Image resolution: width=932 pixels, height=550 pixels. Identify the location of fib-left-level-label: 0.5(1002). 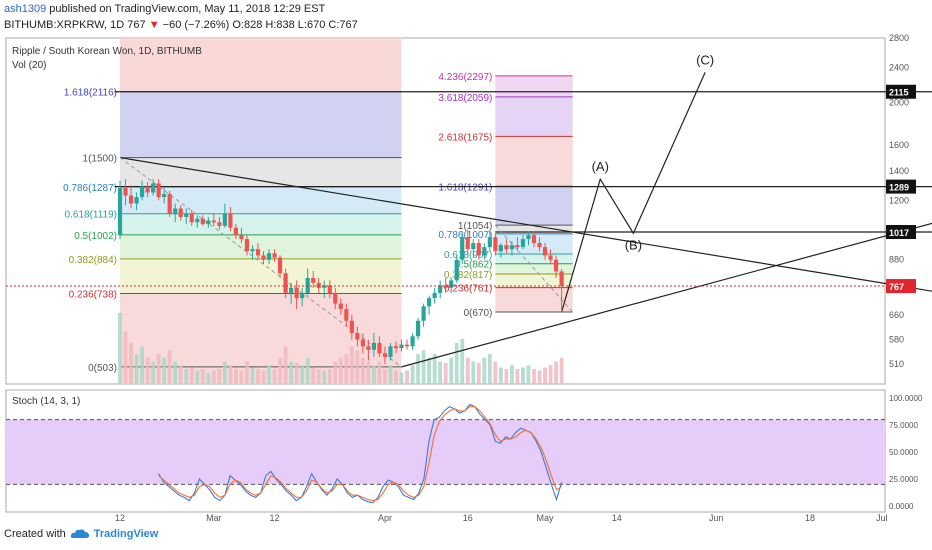
(95, 236).